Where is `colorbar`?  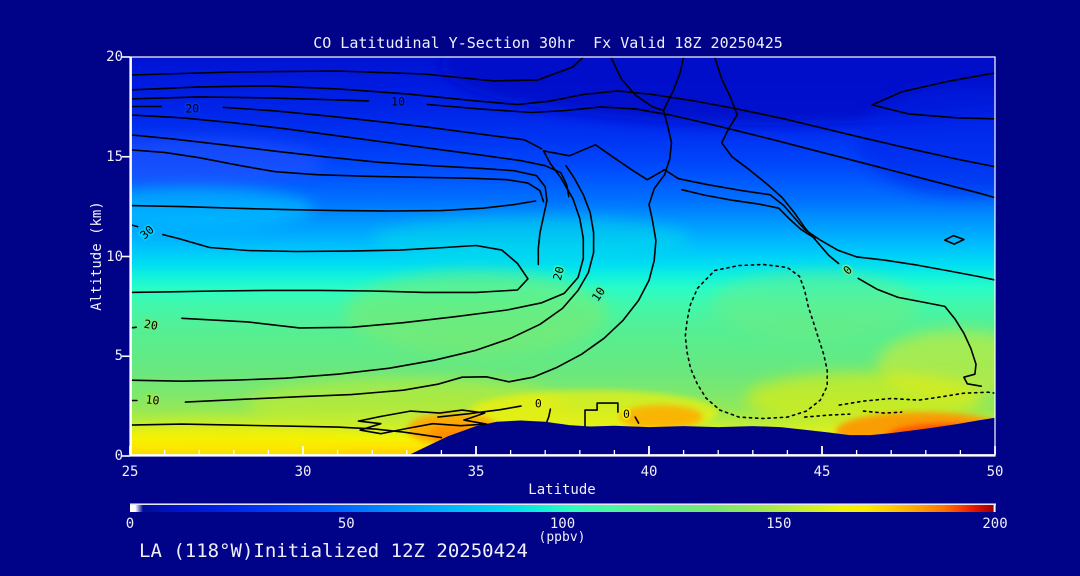 colorbar is located at coordinates (563, 507).